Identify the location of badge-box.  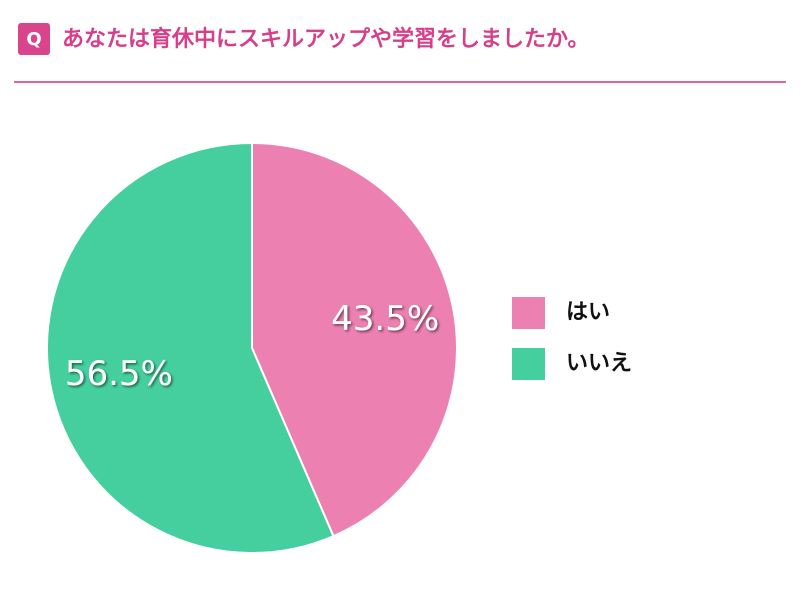
(34, 39).